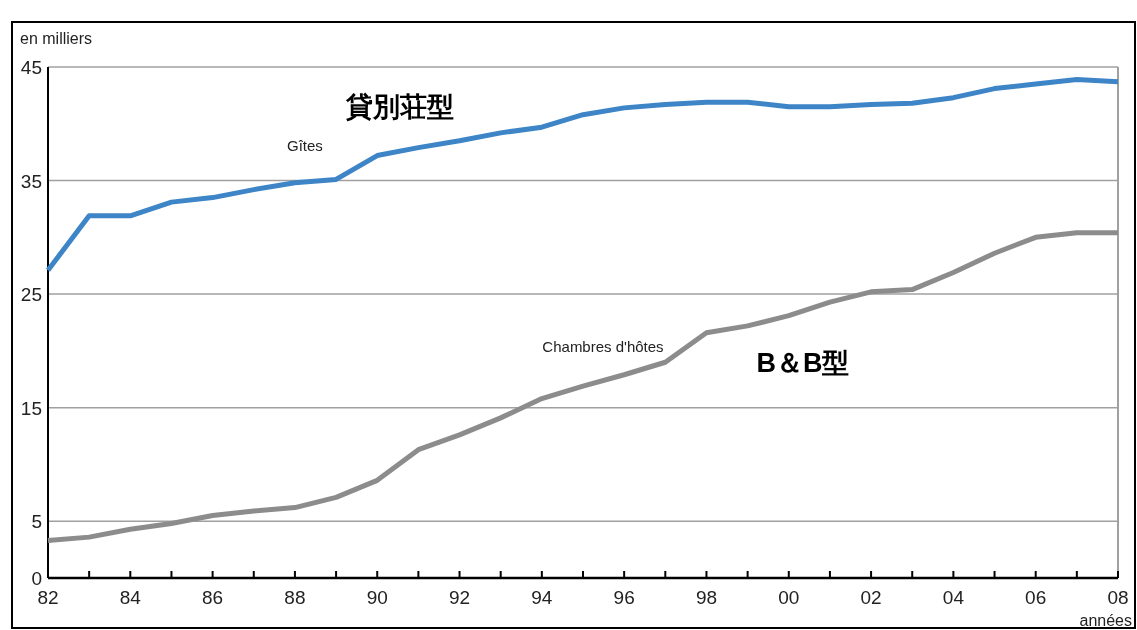 The image size is (1137, 630). Describe the element at coordinates (36, 522) in the screenshot. I see `y-tick-label: 5` at that location.